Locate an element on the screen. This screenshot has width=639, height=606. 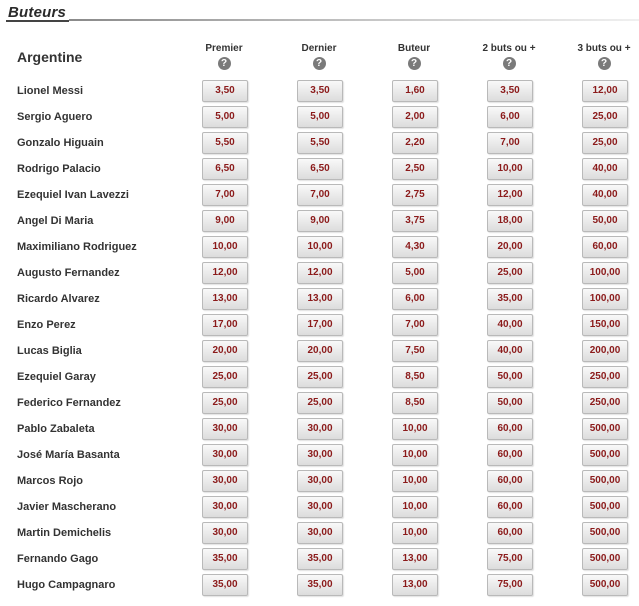
odds-button: 1,60 is located at coordinates (415, 91).